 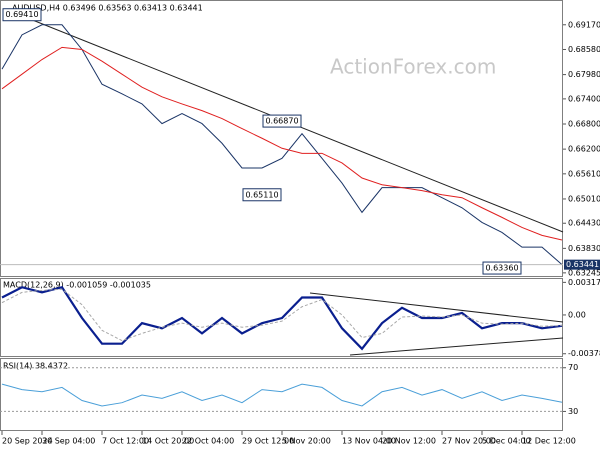 What do you see at coordinates (584, 173) in the screenshot?
I see `y-tick-label: 0.65610` at bounding box center [584, 173].